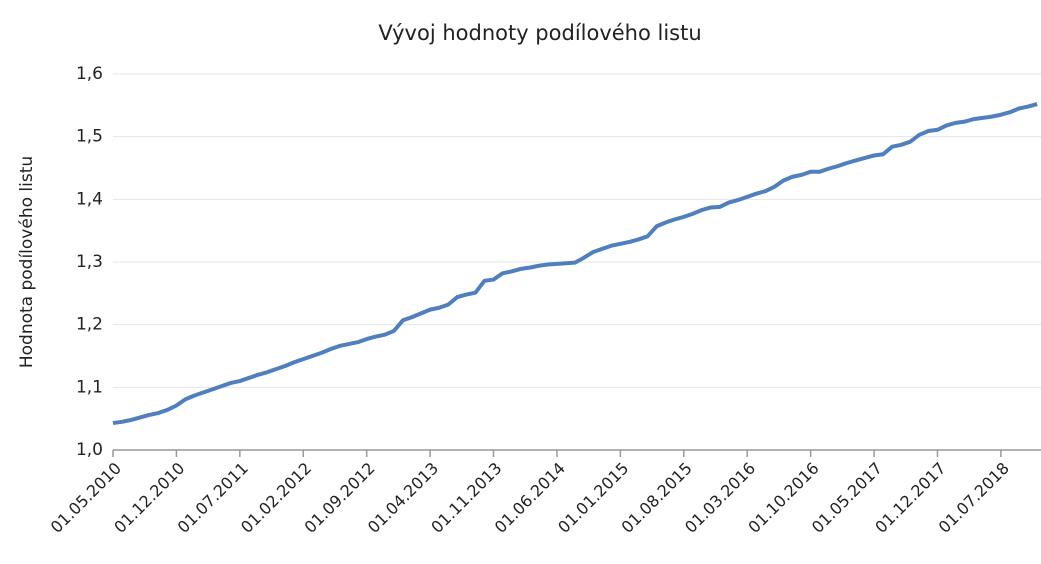 Image resolution: width=1041 pixels, height=564 pixels. I want to click on y-tick-label: 1,6, so click(89, 74).